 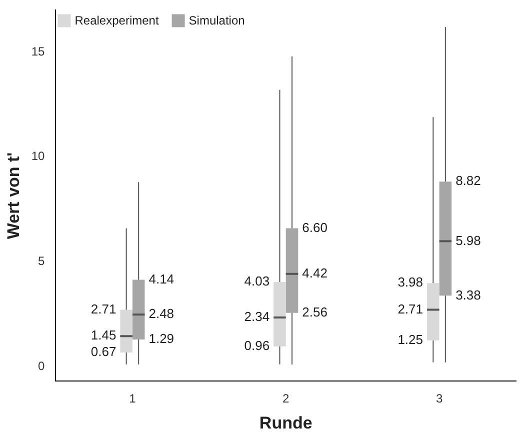 What do you see at coordinates (257, 281) in the screenshot?
I see `annotation: 4.03` at bounding box center [257, 281].